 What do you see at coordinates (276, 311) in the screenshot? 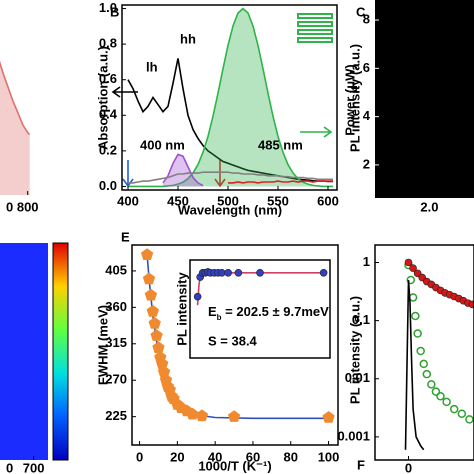
I see `annotation-part: = 202.5 ± 9.7meV` at bounding box center [276, 311].